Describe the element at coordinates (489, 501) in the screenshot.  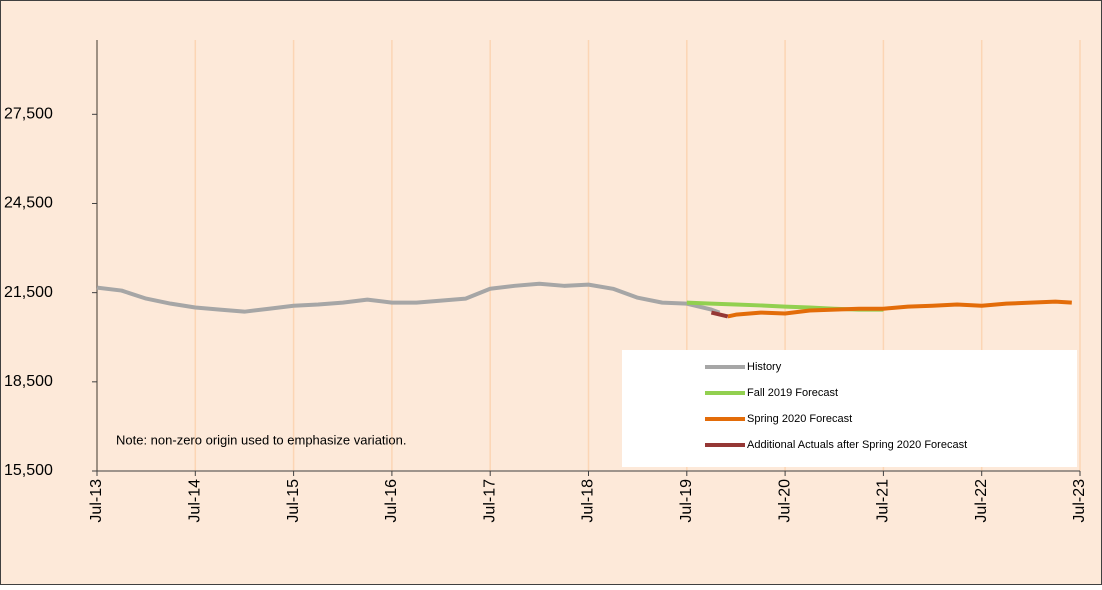
I see `x-tick-label: Jul-17` at that location.